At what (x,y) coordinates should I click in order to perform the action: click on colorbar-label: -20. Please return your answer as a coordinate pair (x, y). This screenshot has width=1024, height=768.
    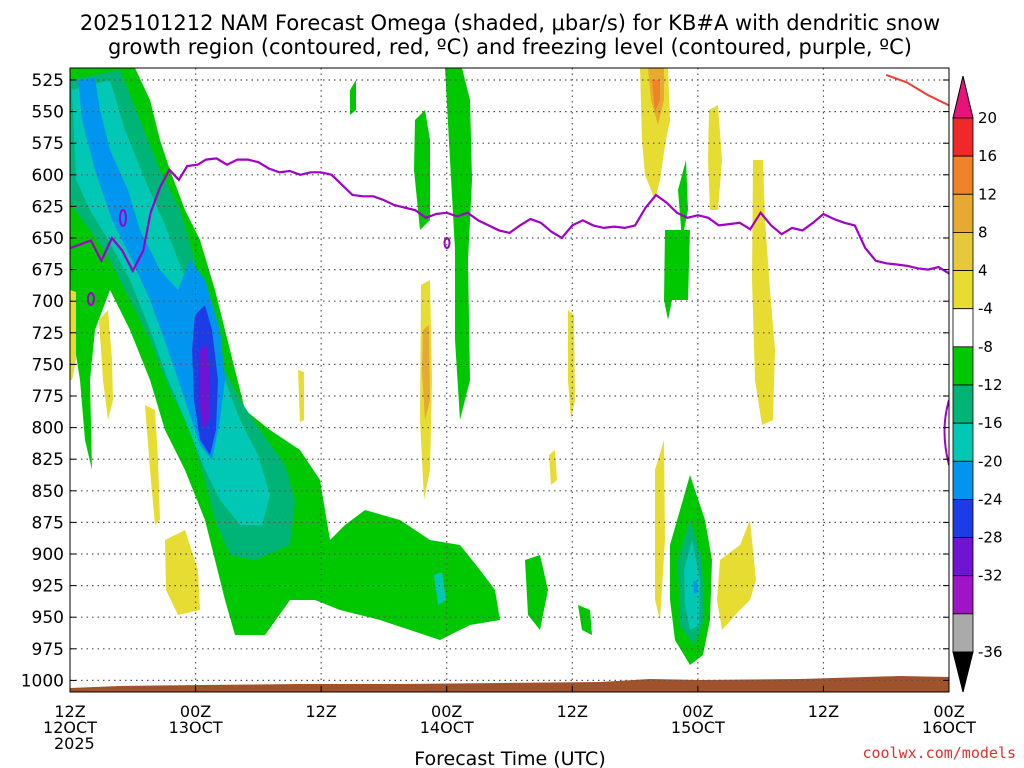
    Looking at the image, I should click on (990, 461).